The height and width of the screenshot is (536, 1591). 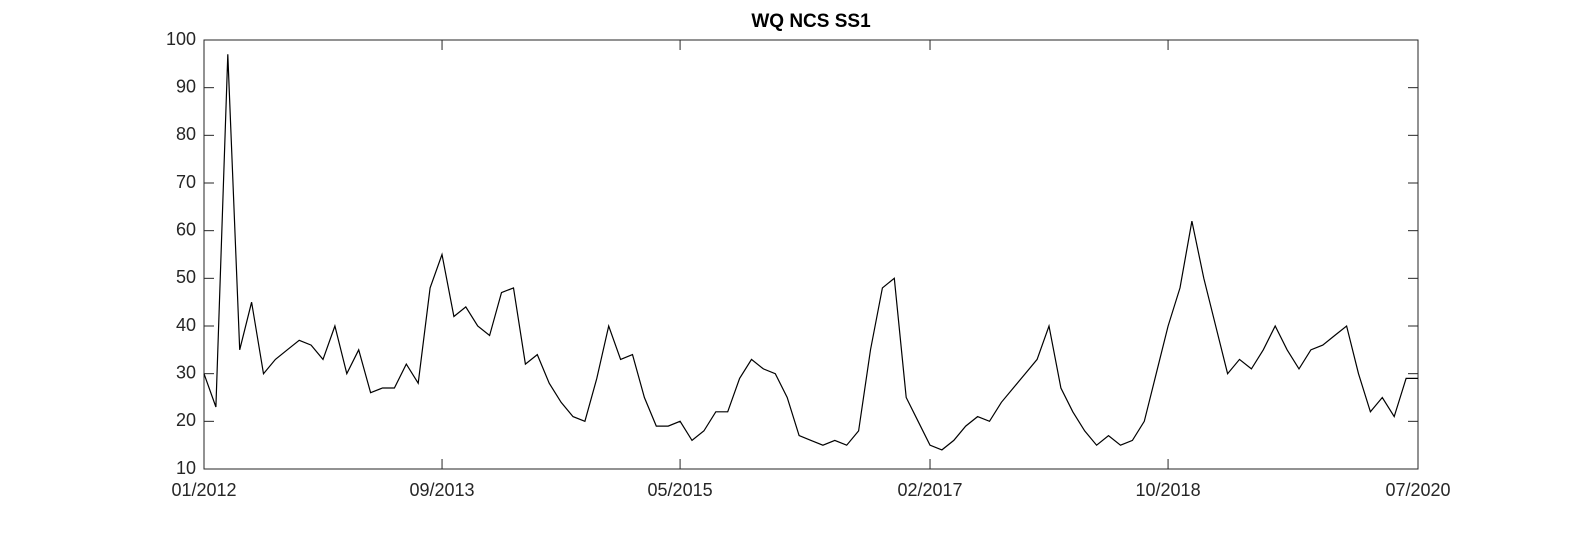 What do you see at coordinates (186, 468) in the screenshot?
I see `y-tick-label: 10` at bounding box center [186, 468].